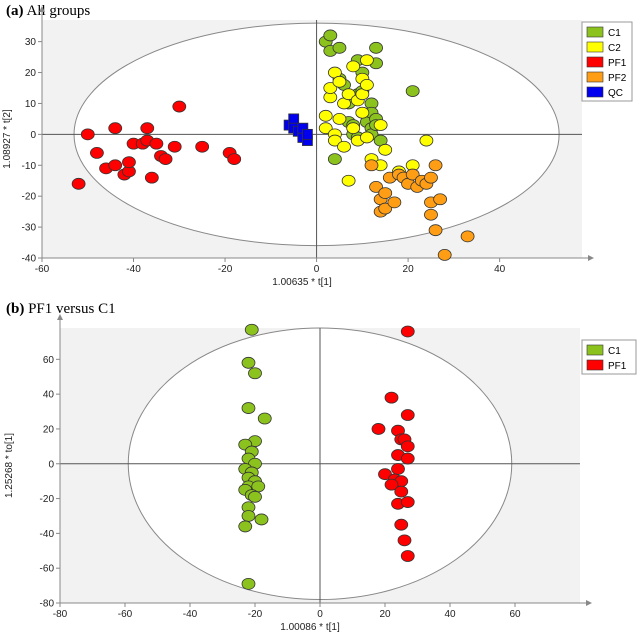 This screenshot has width=638, height=635. Describe the element at coordinates (615, 93) in the screenshot. I see `legend-label-qc: QC` at that location.